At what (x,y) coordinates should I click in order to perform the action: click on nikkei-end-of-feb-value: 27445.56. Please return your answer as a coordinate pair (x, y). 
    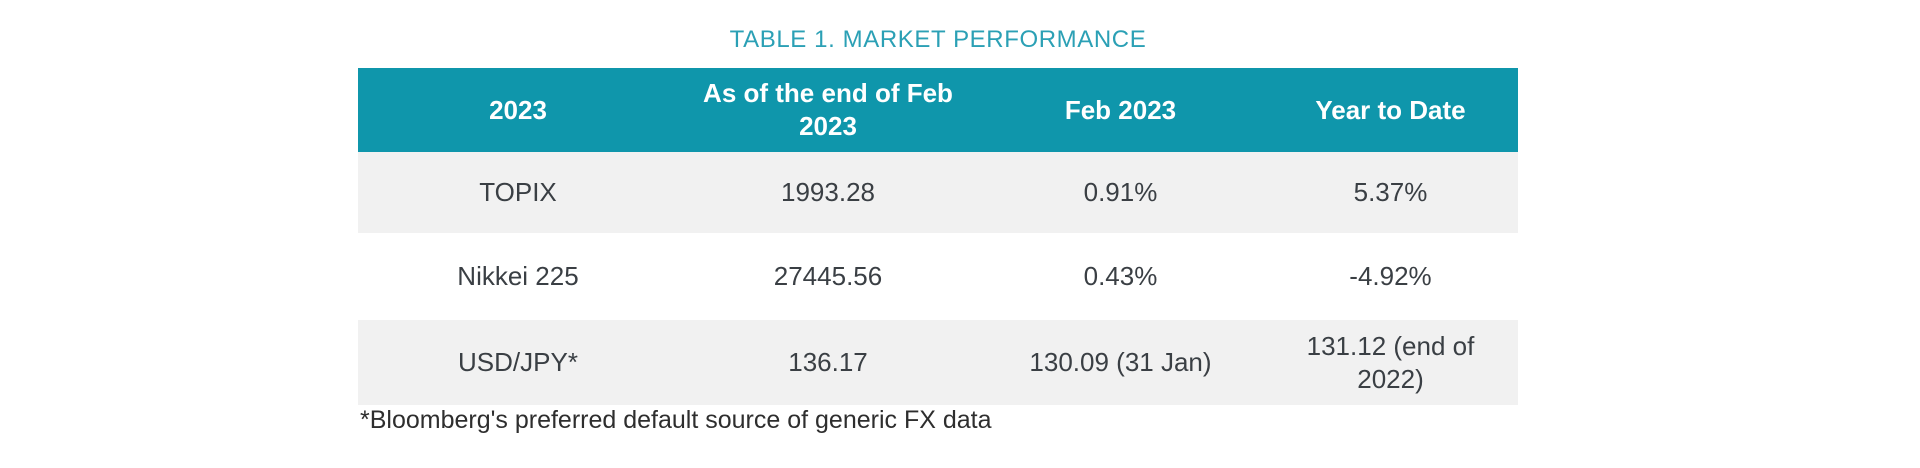
    Looking at the image, I should click on (828, 276).